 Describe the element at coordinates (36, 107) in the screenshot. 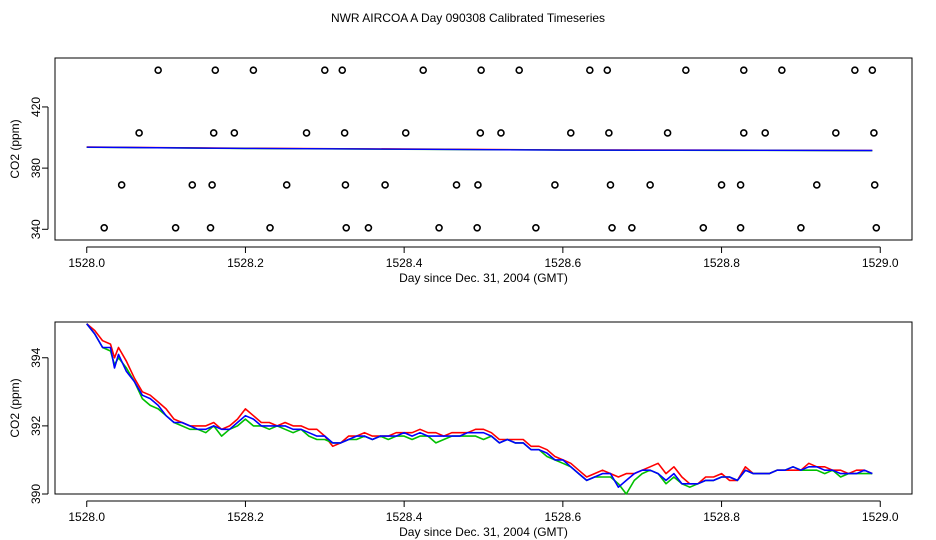

I see `y-tick-label: 420` at that location.